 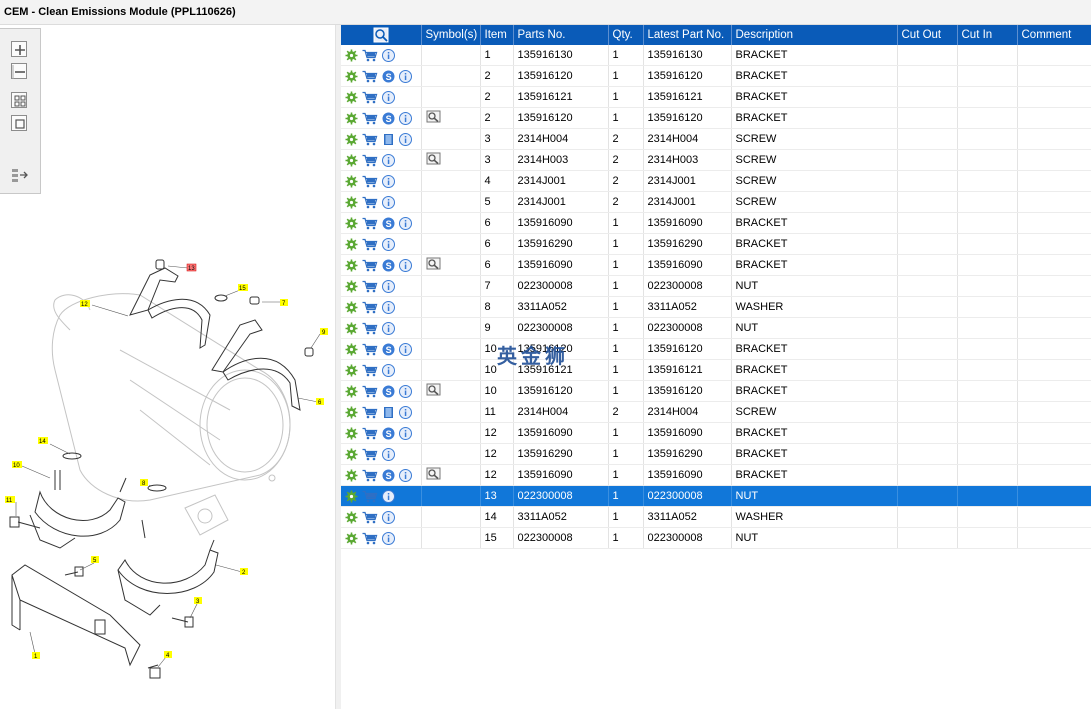 What do you see at coordinates (19, 71) in the screenshot?
I see `zoom-out-button` at bounding box center [19, 71].